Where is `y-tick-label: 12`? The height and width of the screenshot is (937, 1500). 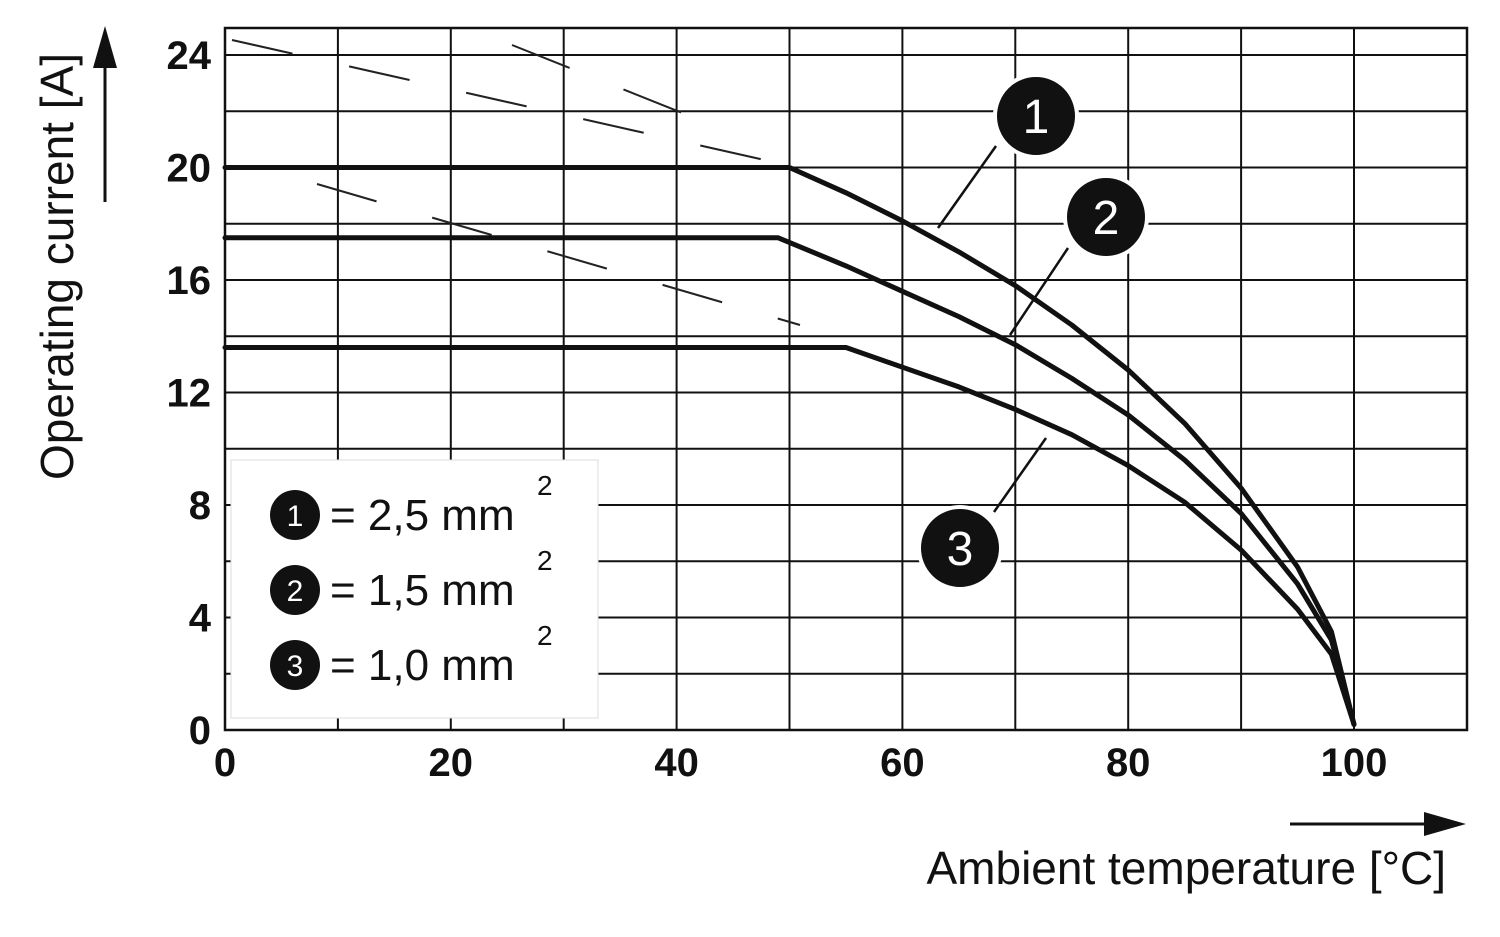
y-tick-label: 12 is located at coordinates (189, 394).